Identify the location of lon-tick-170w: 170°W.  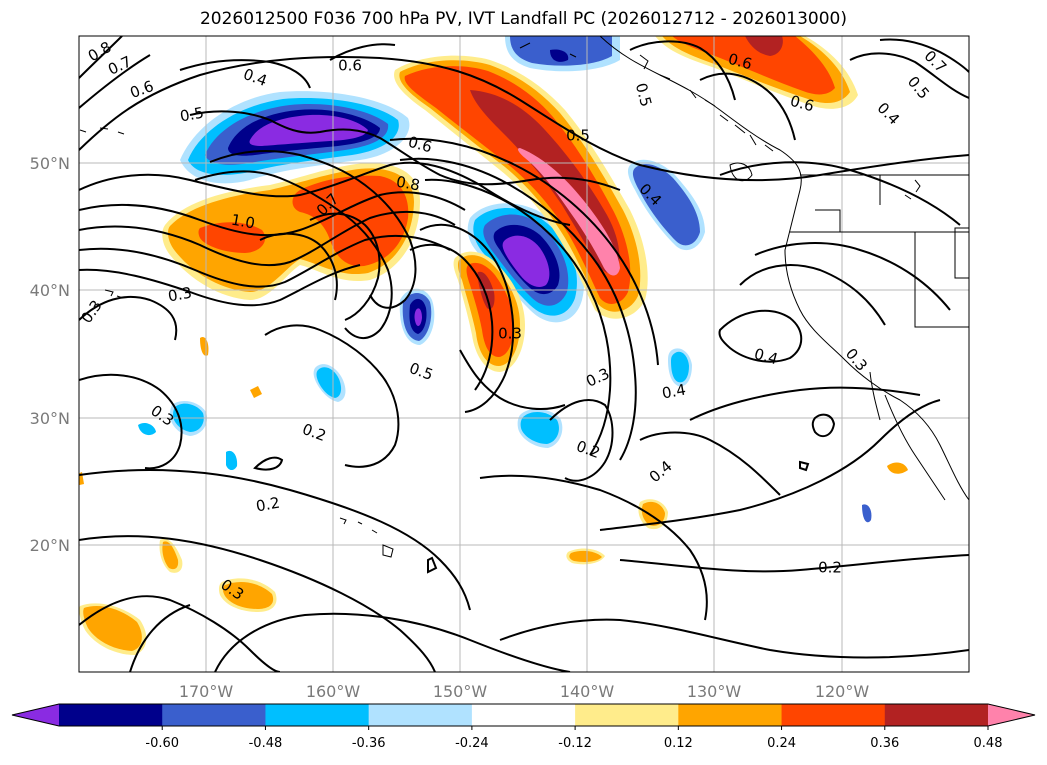
(206, 691).